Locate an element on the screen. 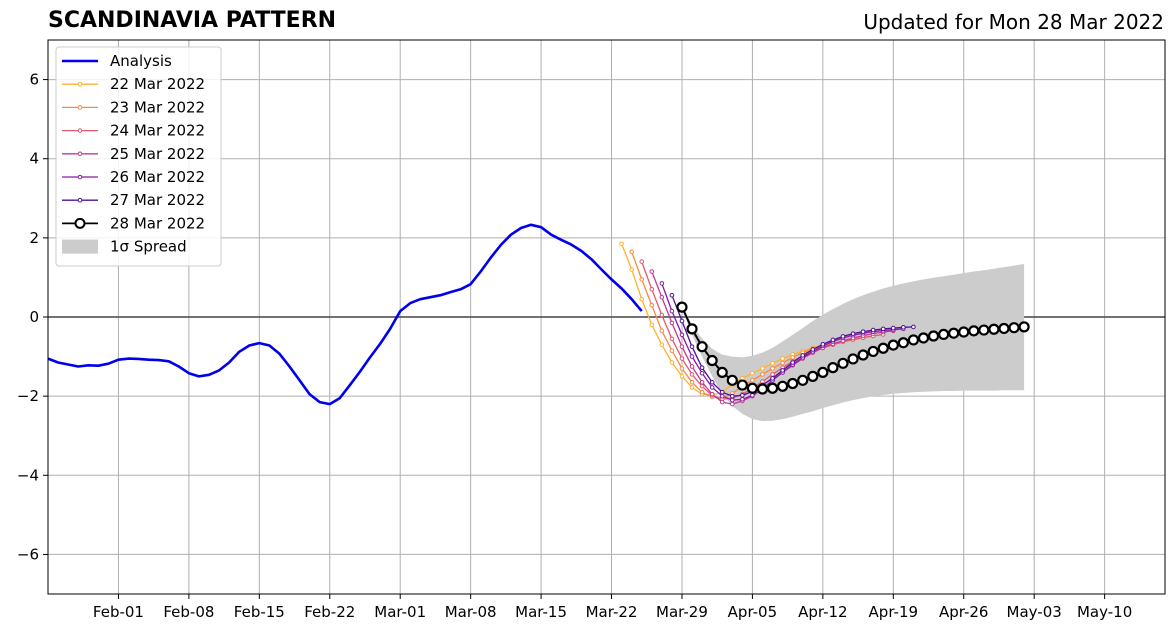 The height and width of the screenshot is (633, 1176). y-tick-label: 6 is located at coordinates (34, 80).